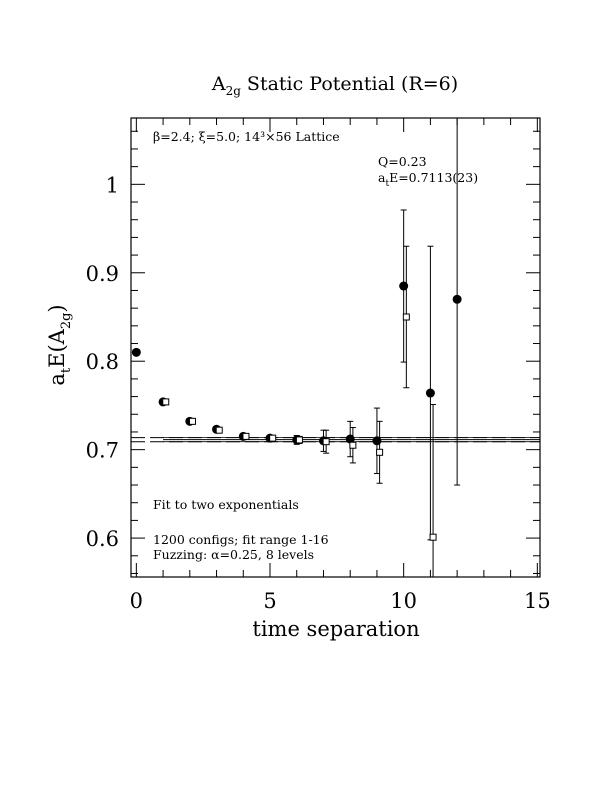  Describe the element at coordinates (102, 539) in the screenshot. I see `y-tick-label: 0.6` at that location.